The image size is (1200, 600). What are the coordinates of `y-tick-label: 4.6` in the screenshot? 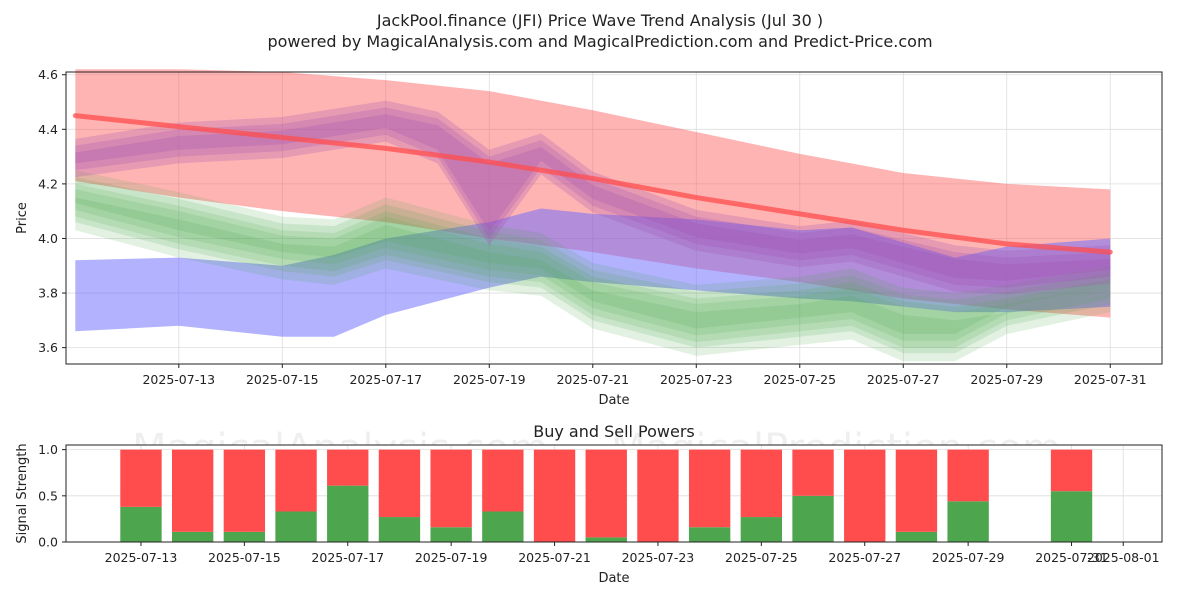 It's located at (48, 74).